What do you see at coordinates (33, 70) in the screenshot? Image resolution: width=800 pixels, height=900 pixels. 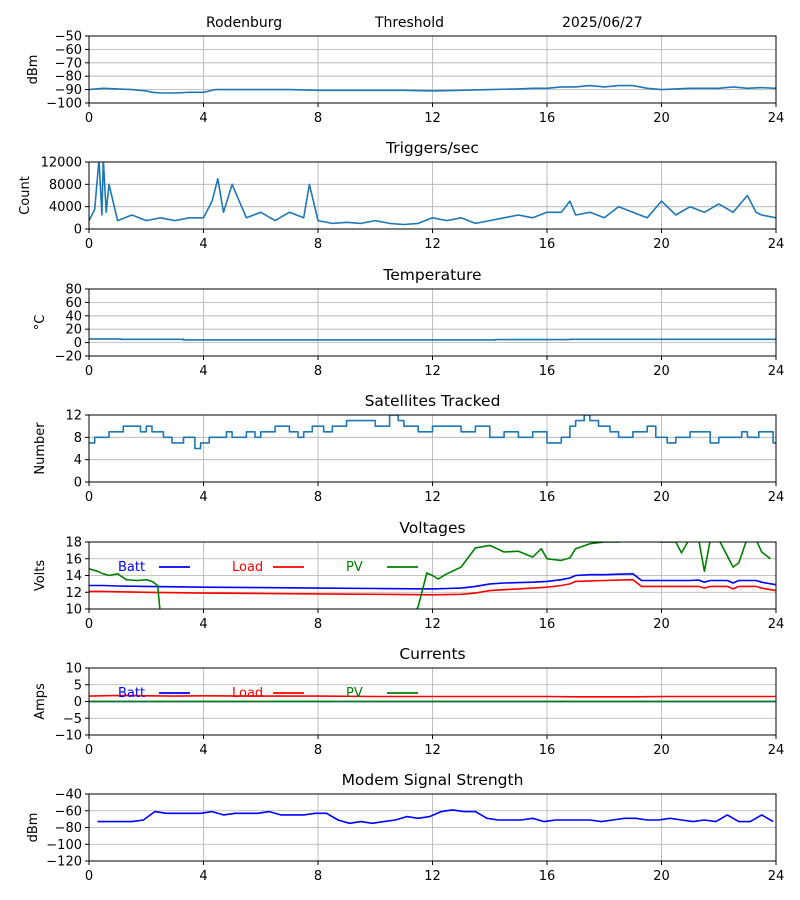 I see `y-axis-label: dBm` at bounding box center [33, 70].